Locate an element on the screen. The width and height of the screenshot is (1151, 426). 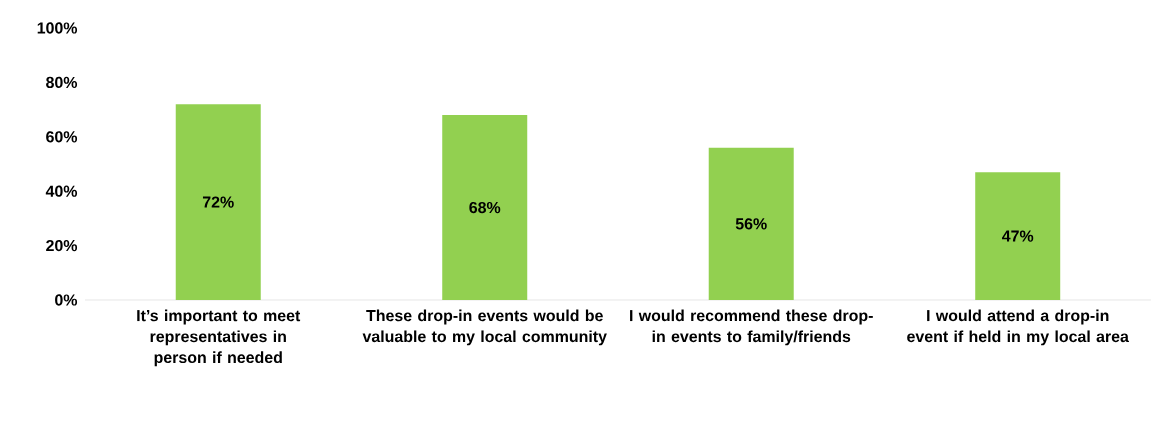
data-label: 56% is located at coordinates (751, 224).